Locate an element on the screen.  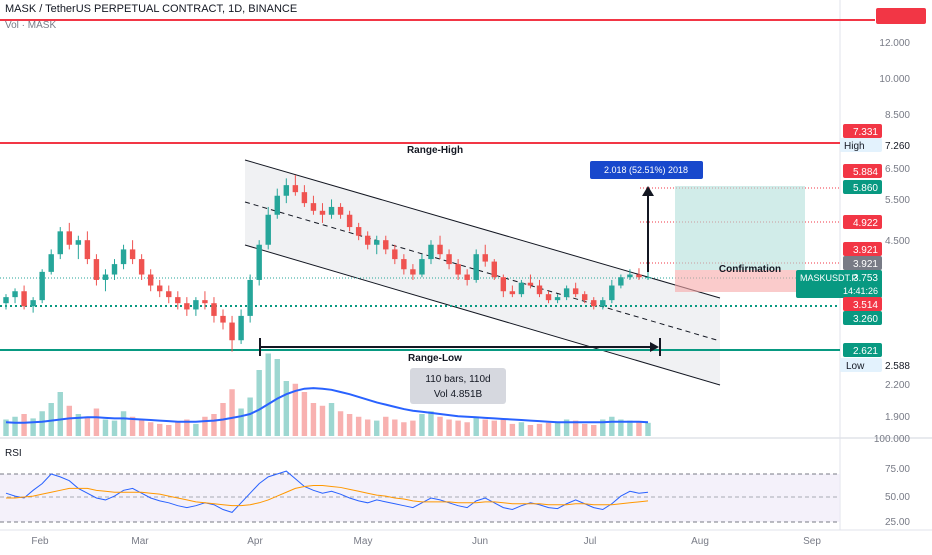
channel-lower-line is located at coordinates (482, 315).